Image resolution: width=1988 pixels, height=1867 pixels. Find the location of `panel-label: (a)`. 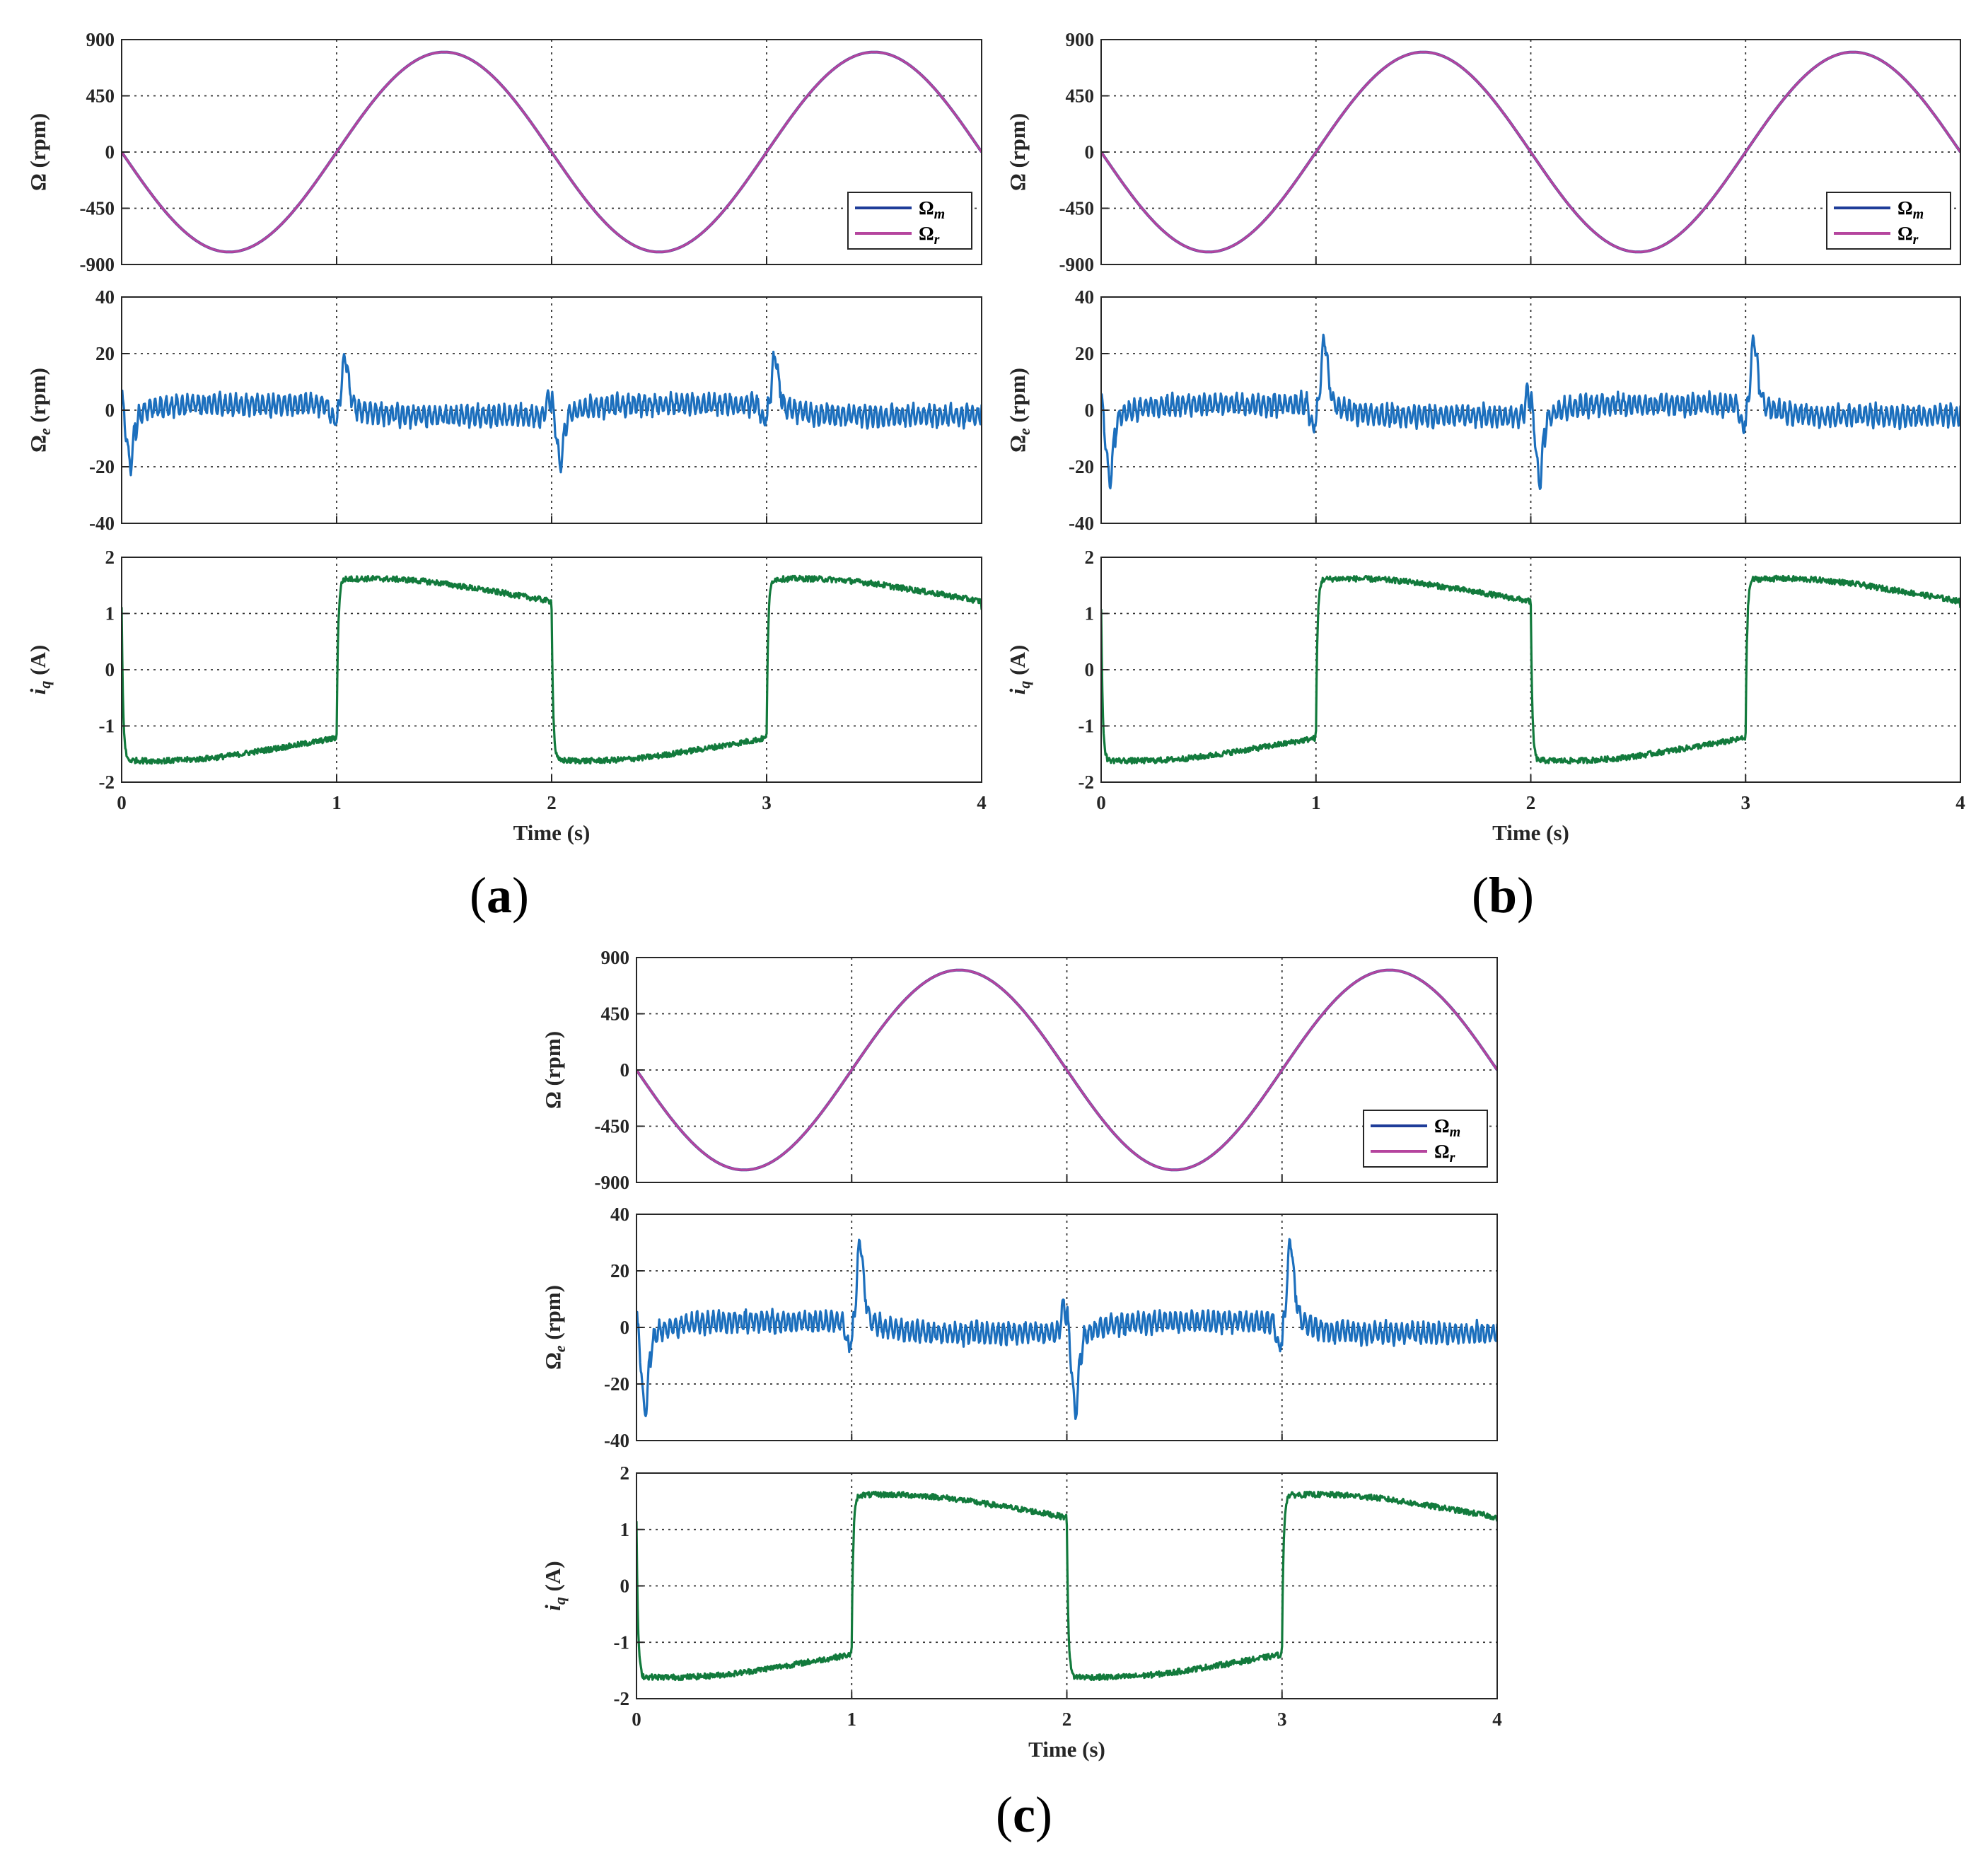

panel-label: (a) is located at coordinates (499, 895).